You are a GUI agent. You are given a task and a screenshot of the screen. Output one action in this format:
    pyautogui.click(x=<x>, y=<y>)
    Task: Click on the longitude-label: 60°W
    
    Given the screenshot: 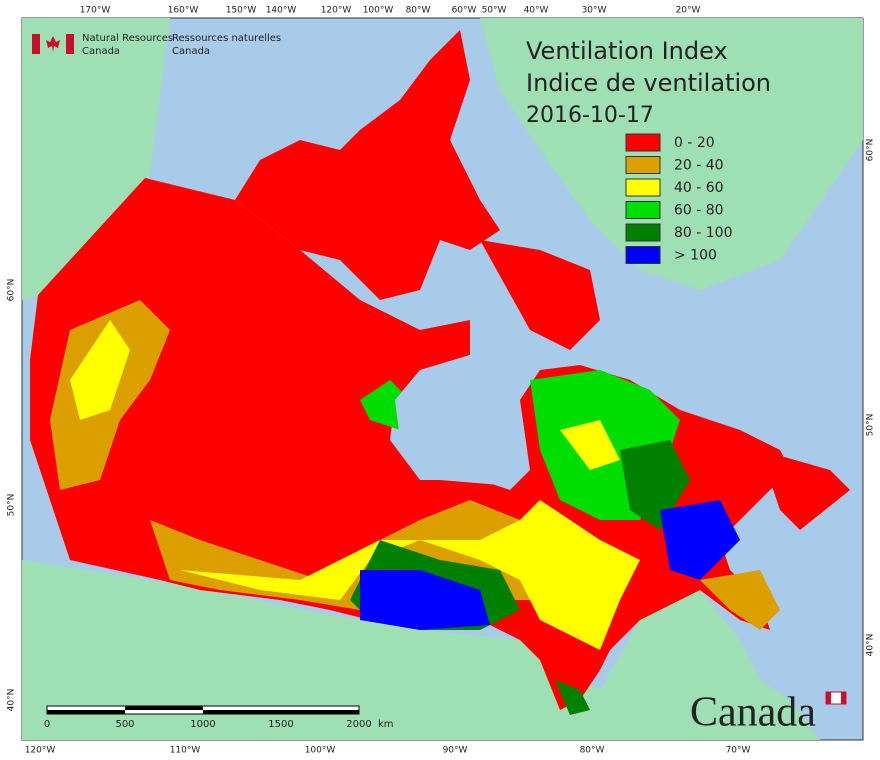 What is the action you would take?
    pyautogui.click(x=464, y=11)
    